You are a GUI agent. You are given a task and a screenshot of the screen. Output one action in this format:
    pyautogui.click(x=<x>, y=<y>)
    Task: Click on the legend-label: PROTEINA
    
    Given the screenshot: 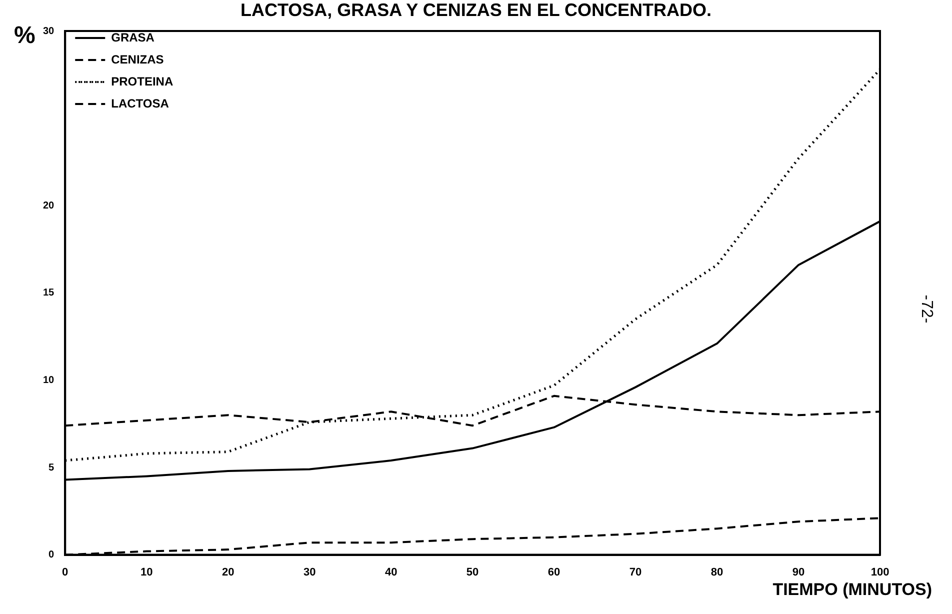 What is the action you would take?
    pyautogui.click(x=142, y=81)
    